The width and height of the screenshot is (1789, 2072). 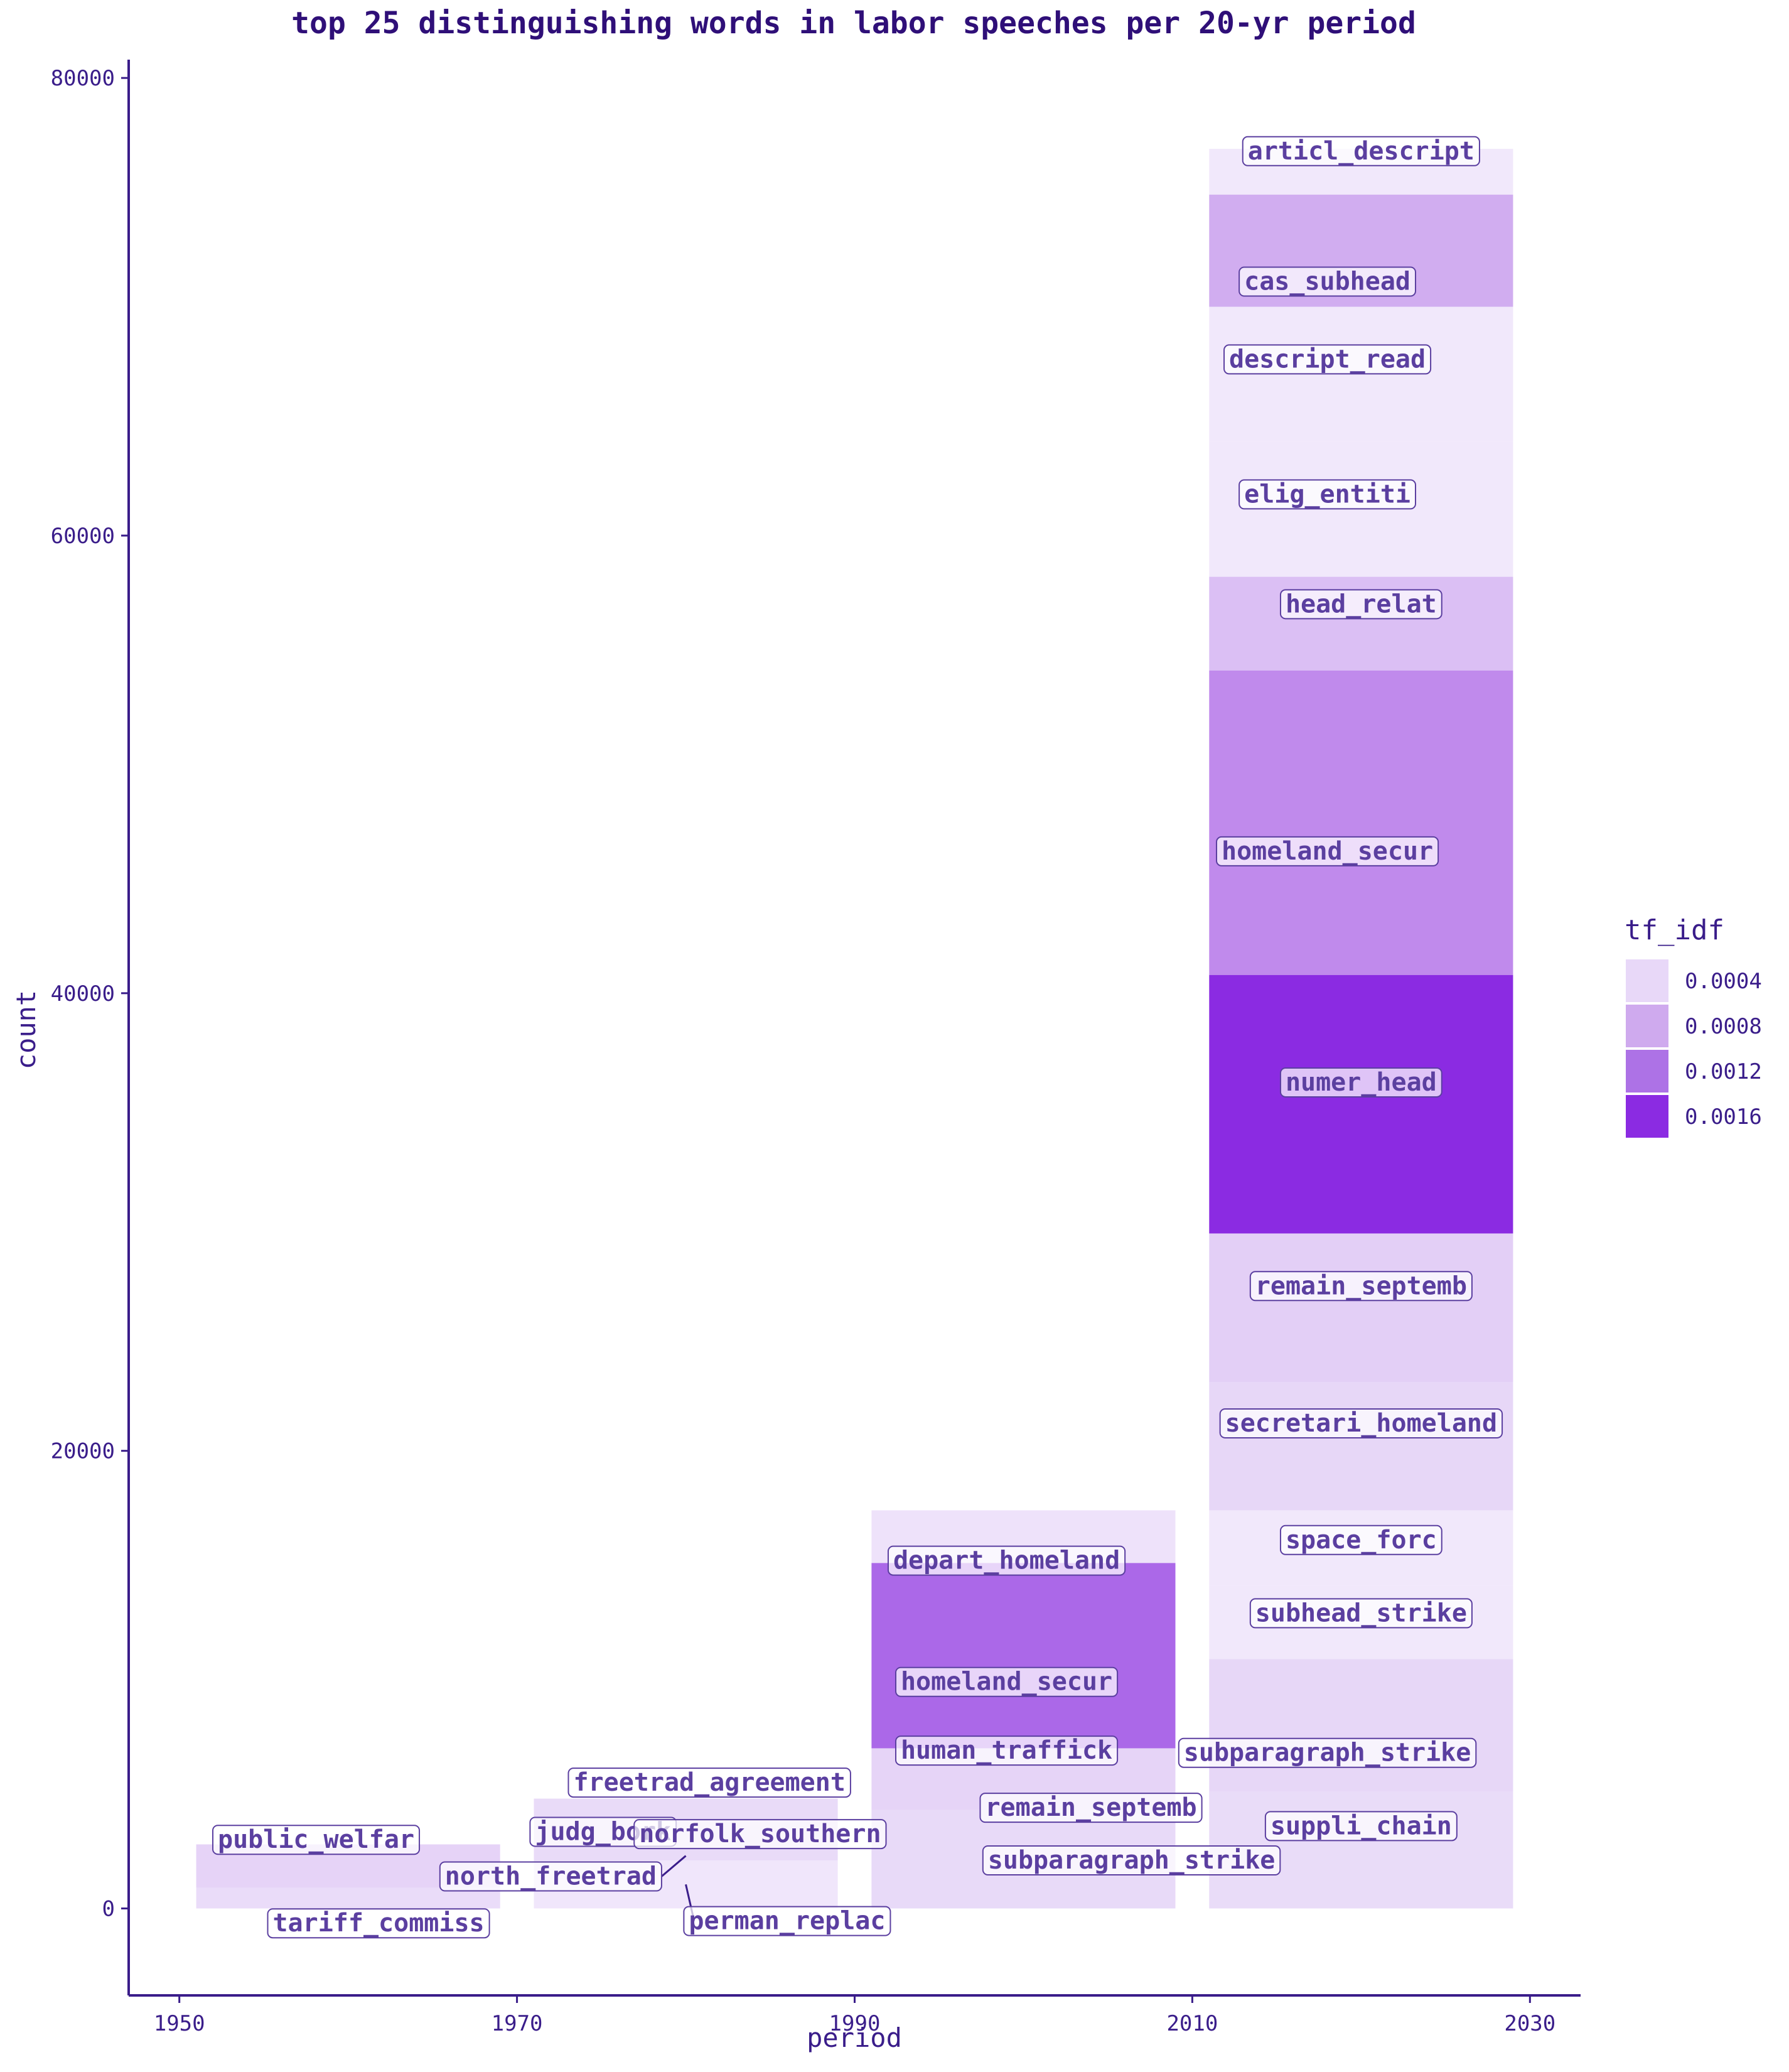 I want to click on bar-segment-homeland-secur-2020, so click(x=1361, y=823).